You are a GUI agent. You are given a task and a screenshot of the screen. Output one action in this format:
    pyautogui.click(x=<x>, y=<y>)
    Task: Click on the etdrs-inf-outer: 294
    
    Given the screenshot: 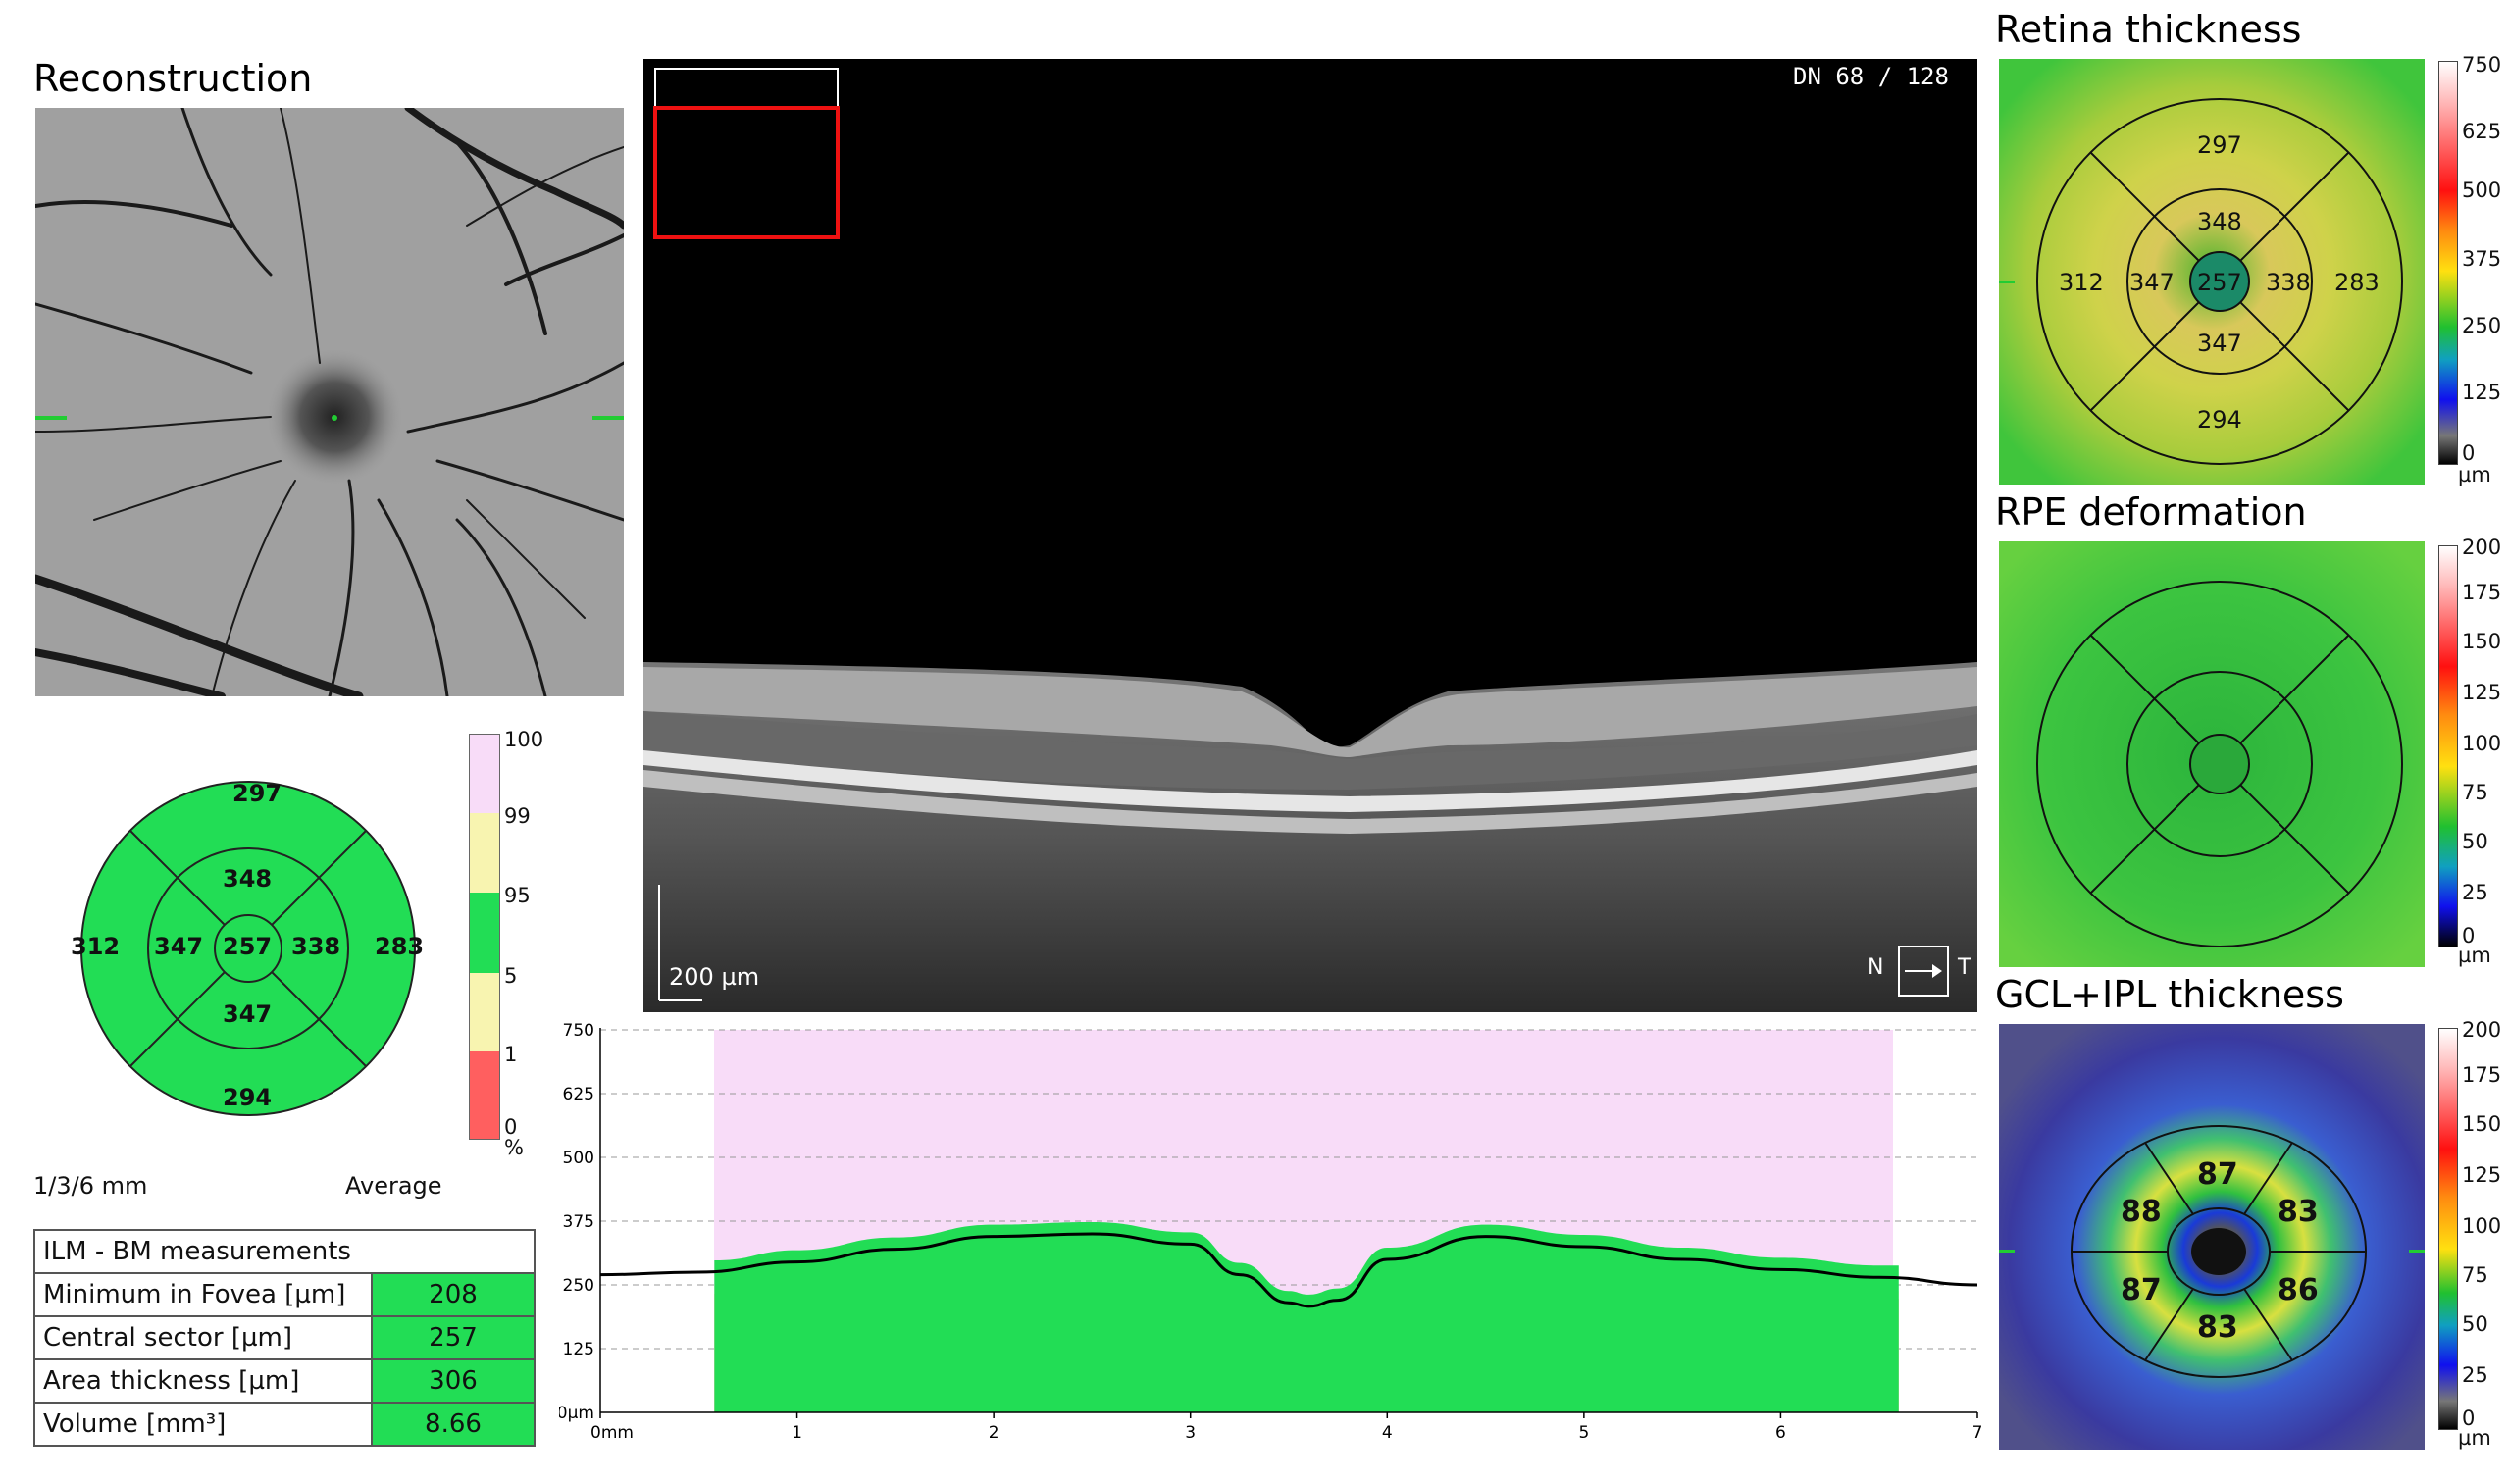 What is the action you would take?
    pyautogui.click(x=248, y=1097)
    